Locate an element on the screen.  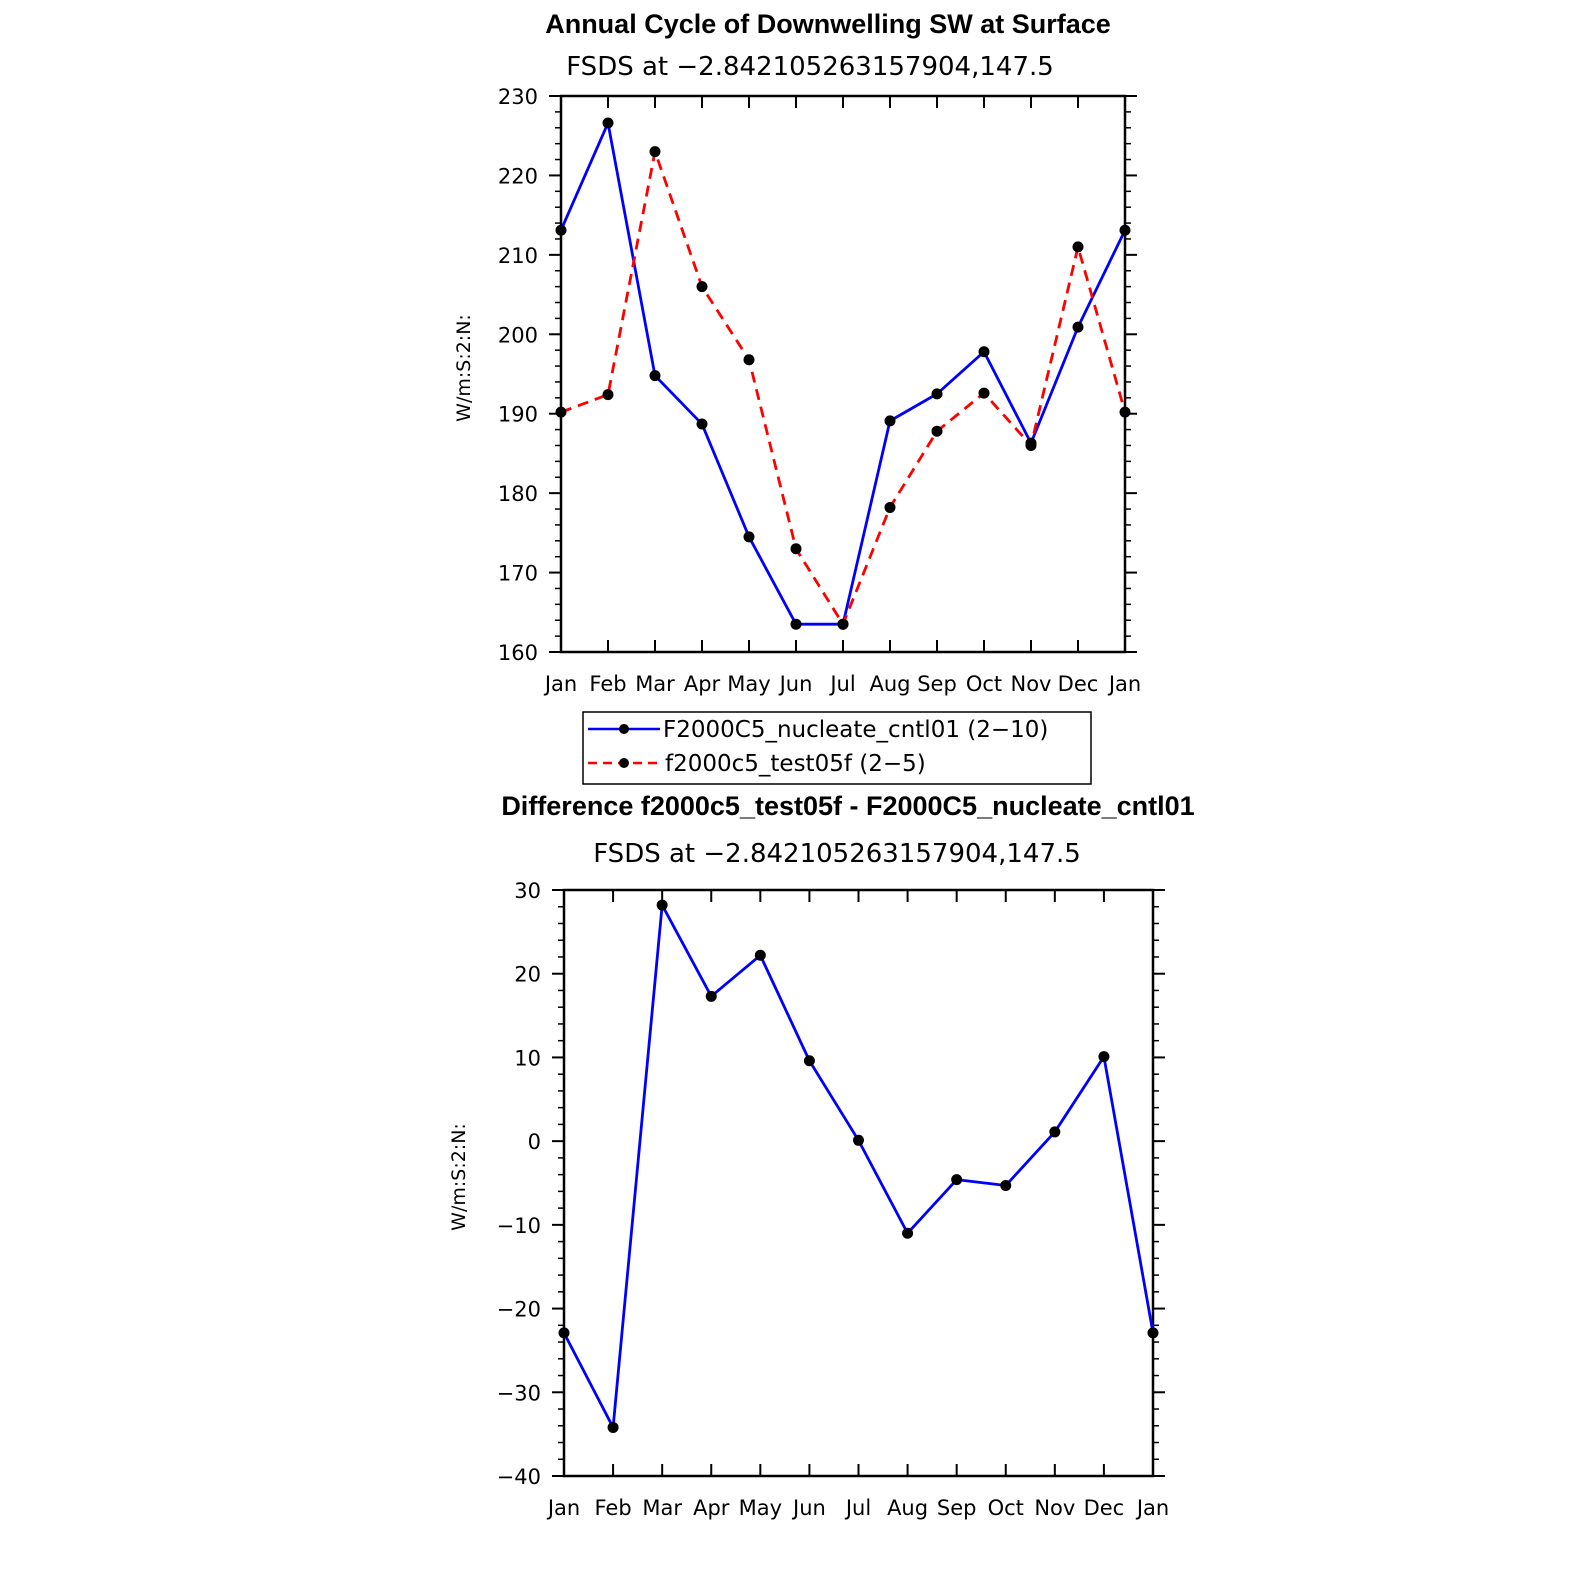
legend-entry-cntl01: F2000C5_nucleate_cntl01 (2−10) is located at coordinates (818, 730).